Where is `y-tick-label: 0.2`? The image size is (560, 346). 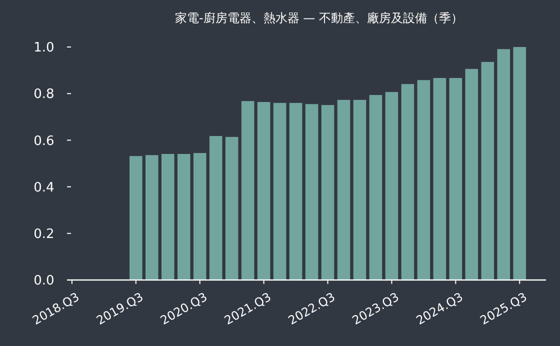
y-tick-label: 0.2 is located at coordinates (44, 234).